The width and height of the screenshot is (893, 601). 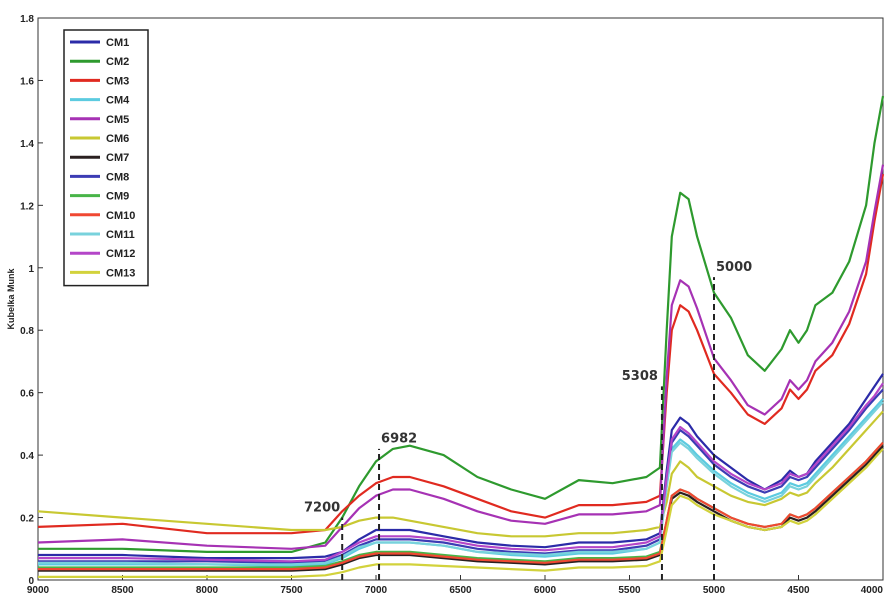 What do you see at coordinates (117, 197) in the screenshot?
I see `legend-label-cm9: CM9` at bounding box center [117, 197].